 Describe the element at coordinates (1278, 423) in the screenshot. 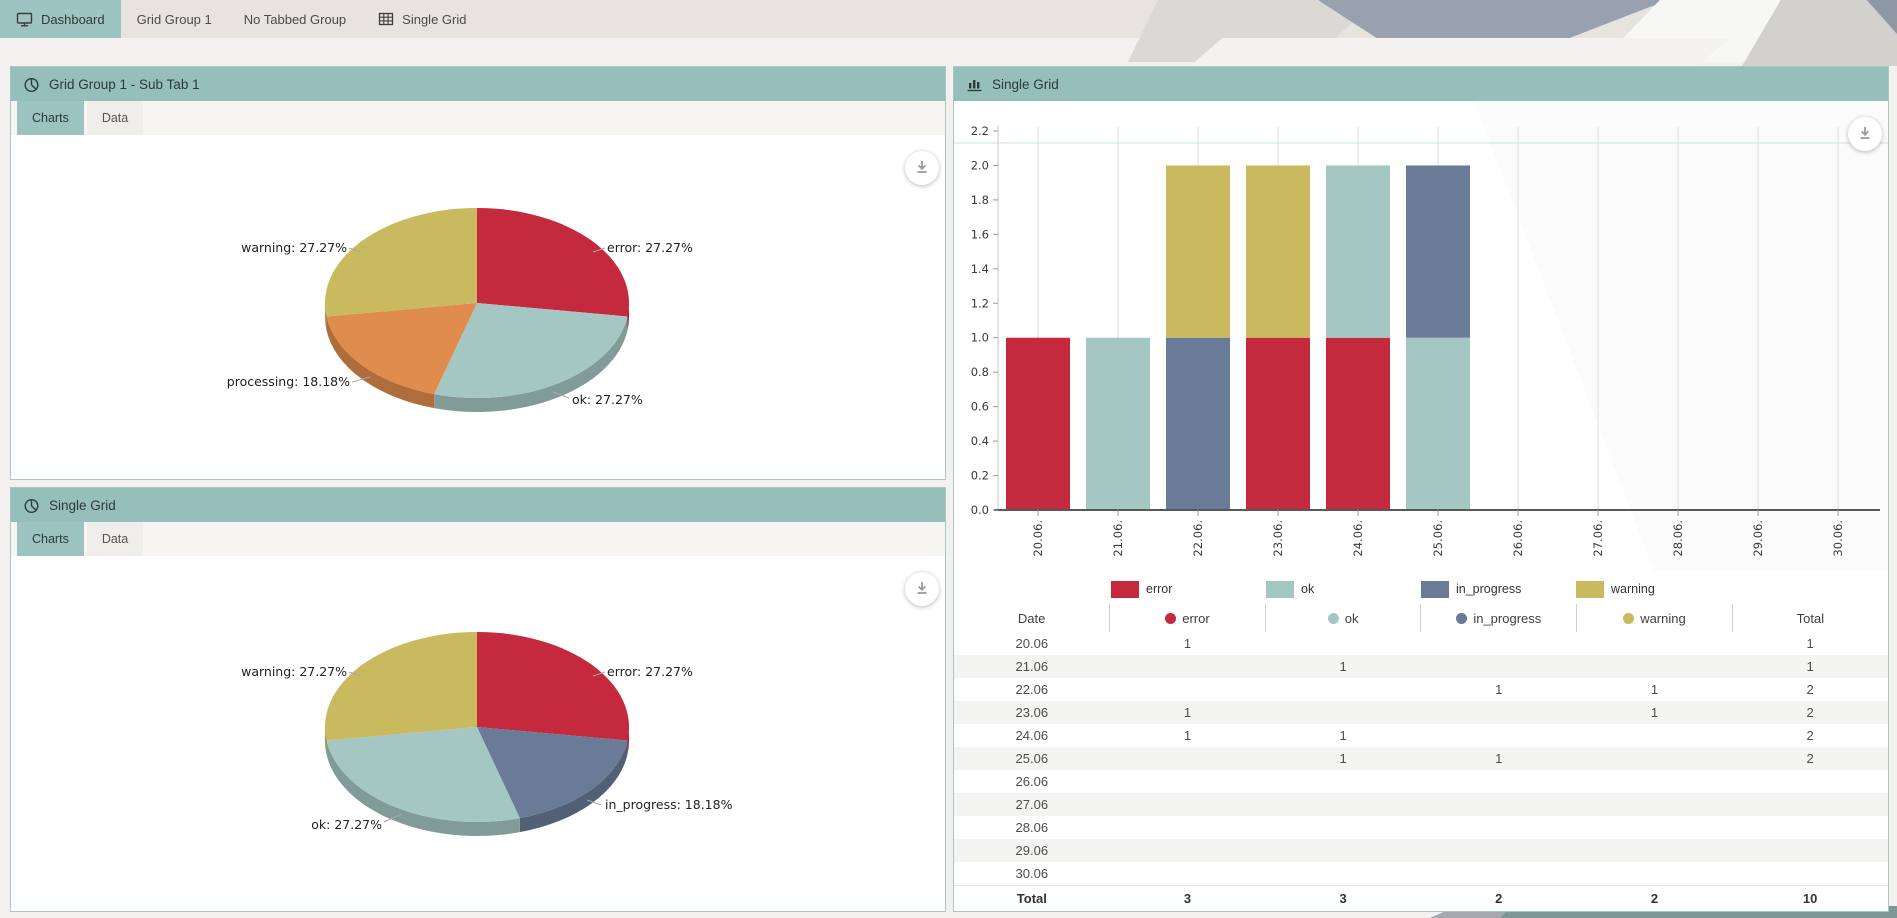

I see `bar-segment-error-23.06.` at that location.